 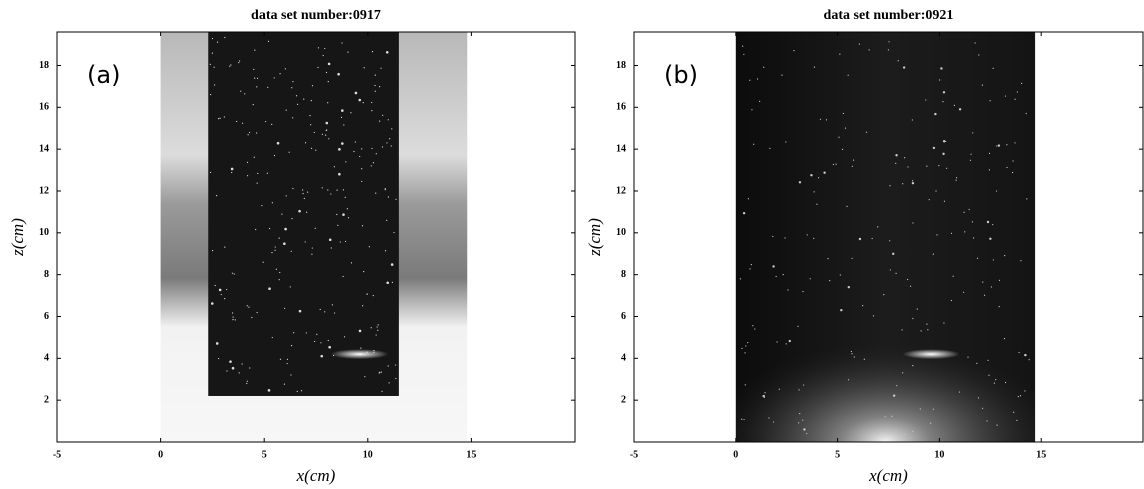 What do you see at coordinates (681, 75) in the screenshot?
I see `annotation: (b)` at bounding box center [681, 75].